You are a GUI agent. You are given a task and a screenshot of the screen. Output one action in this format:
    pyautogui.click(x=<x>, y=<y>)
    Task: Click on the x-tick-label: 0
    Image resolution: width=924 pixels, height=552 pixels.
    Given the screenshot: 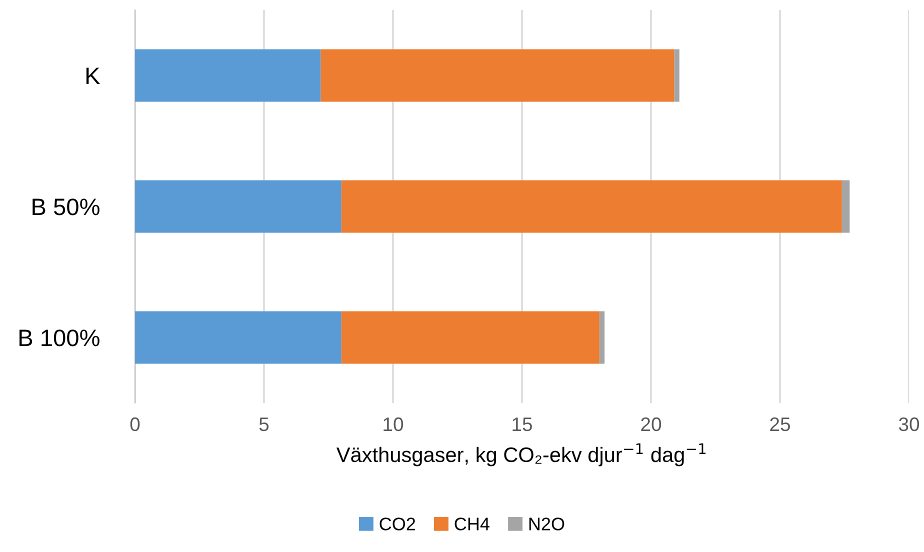 What is the action you would take?
    pyautogui.click(x=135, y=424)
    